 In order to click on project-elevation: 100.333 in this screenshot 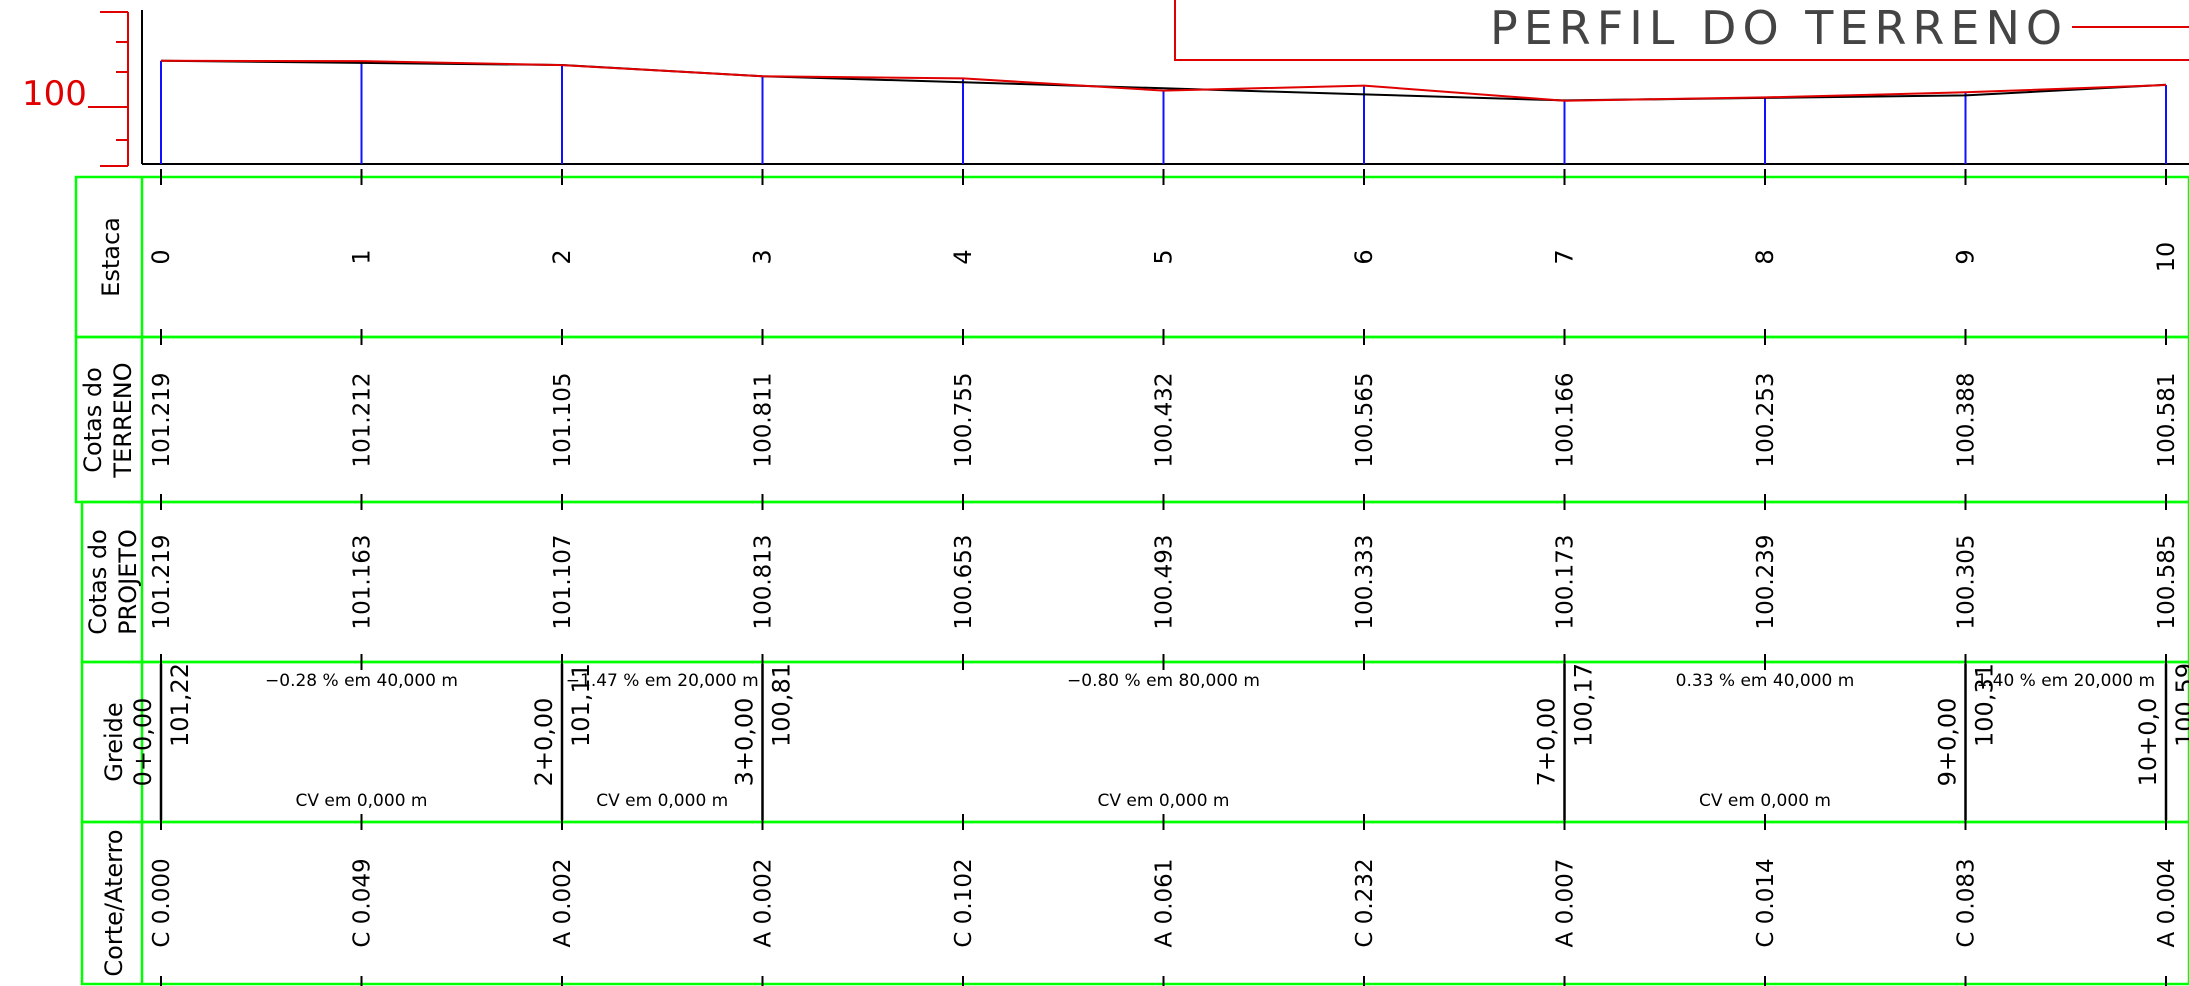, I will do `click(1365, 581)`.